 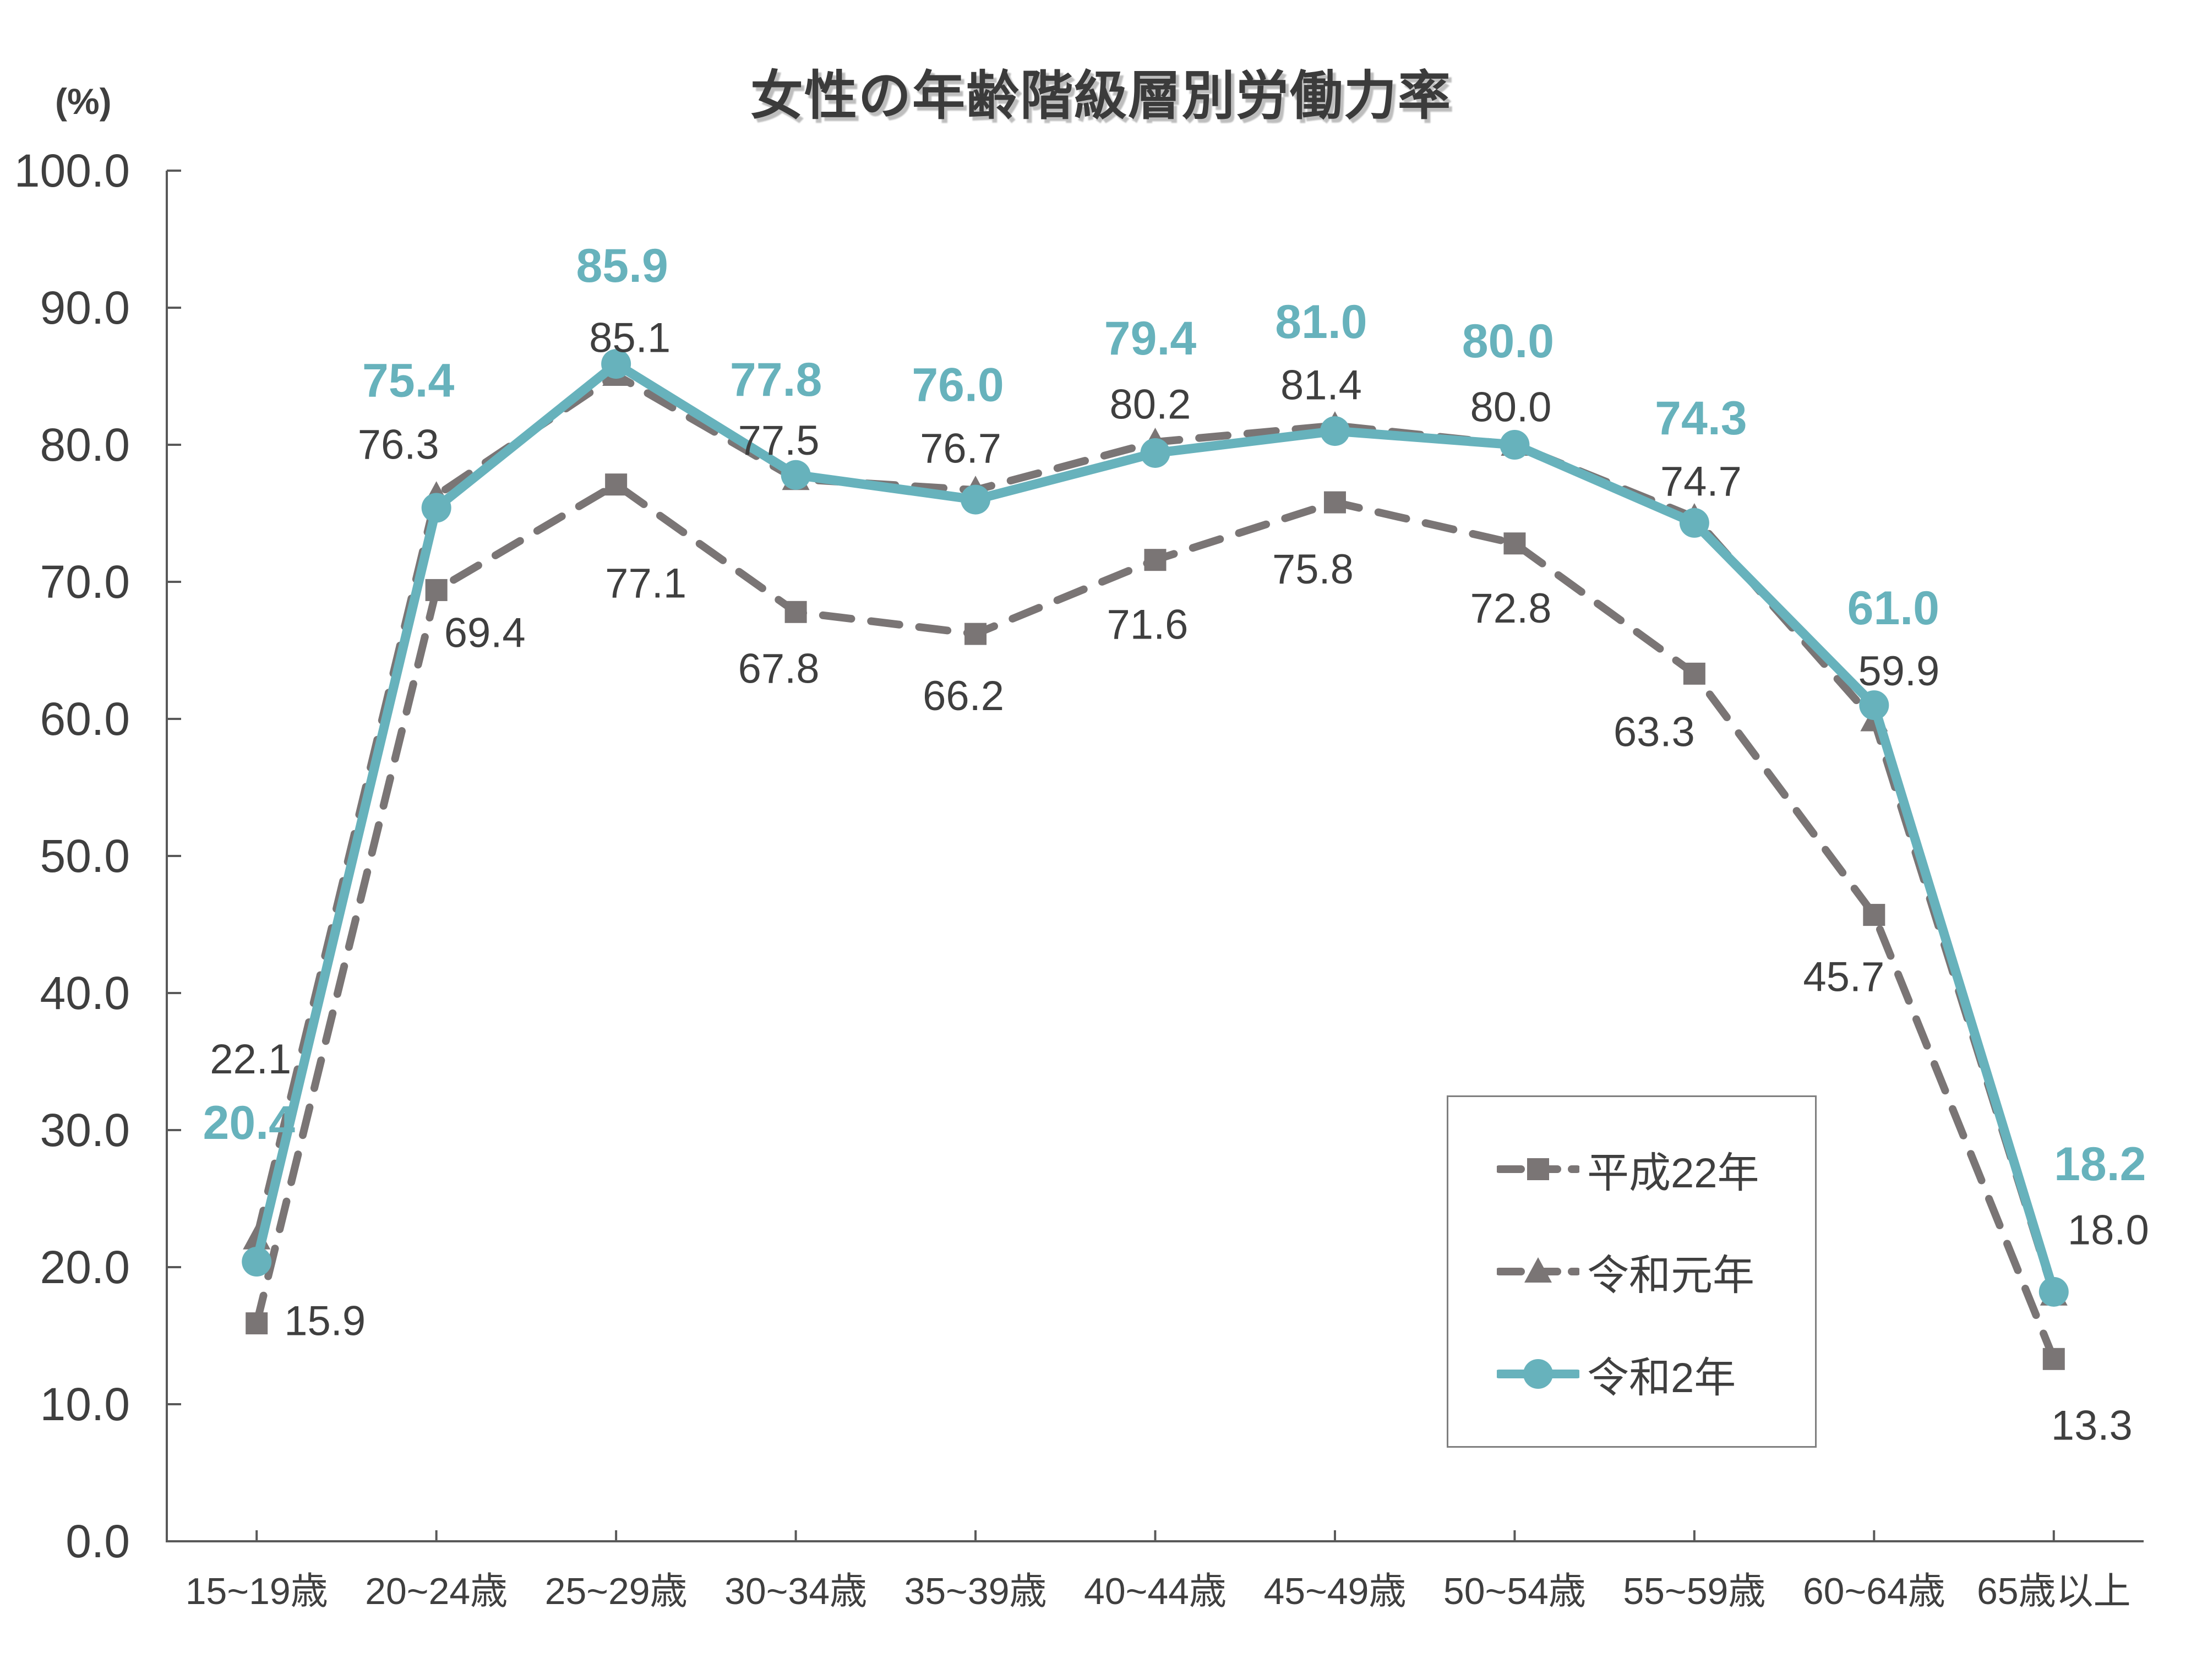 I want to click on data-label: 76.0, so click(x=958, y=386).